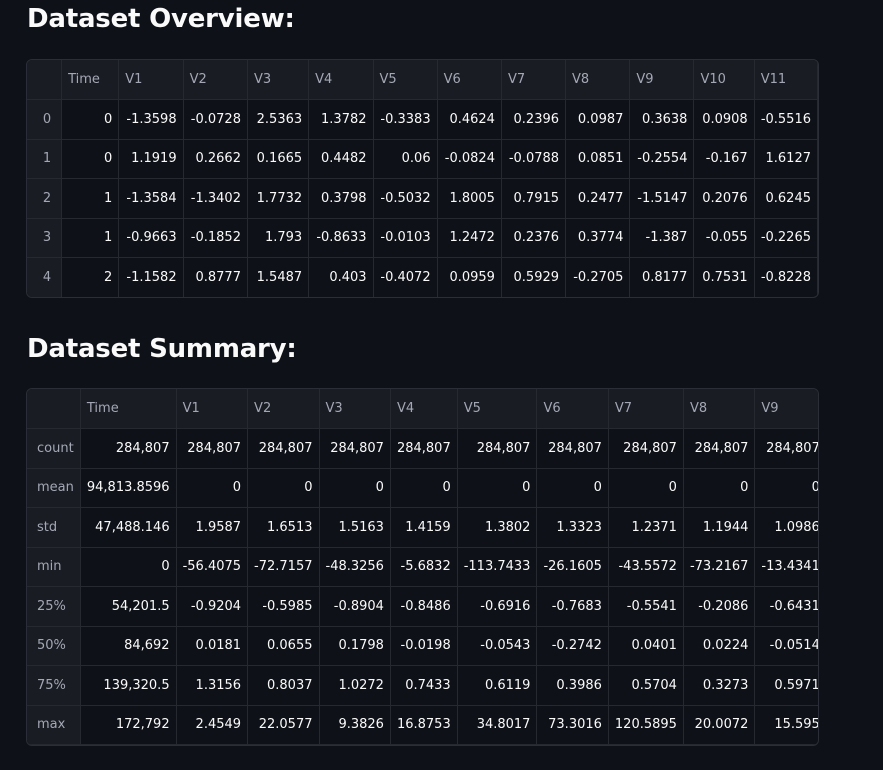 This screenshot has width=883, height=770. I want to click on summary-col-header: Time, so click(128, 409).